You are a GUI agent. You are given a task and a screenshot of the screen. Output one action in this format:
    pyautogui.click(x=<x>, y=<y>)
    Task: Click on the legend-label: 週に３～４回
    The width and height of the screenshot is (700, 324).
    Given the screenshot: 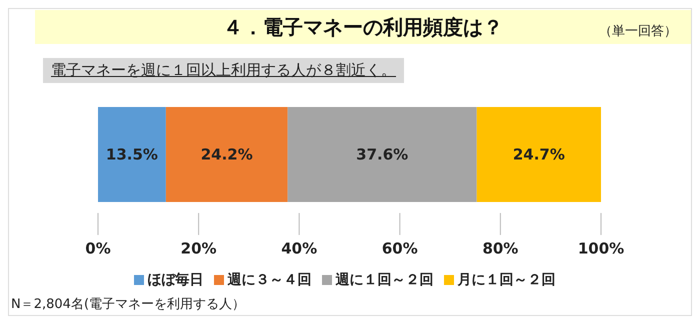 What is the action you would take?
    pyautogui.click(x=270, y=280)
    